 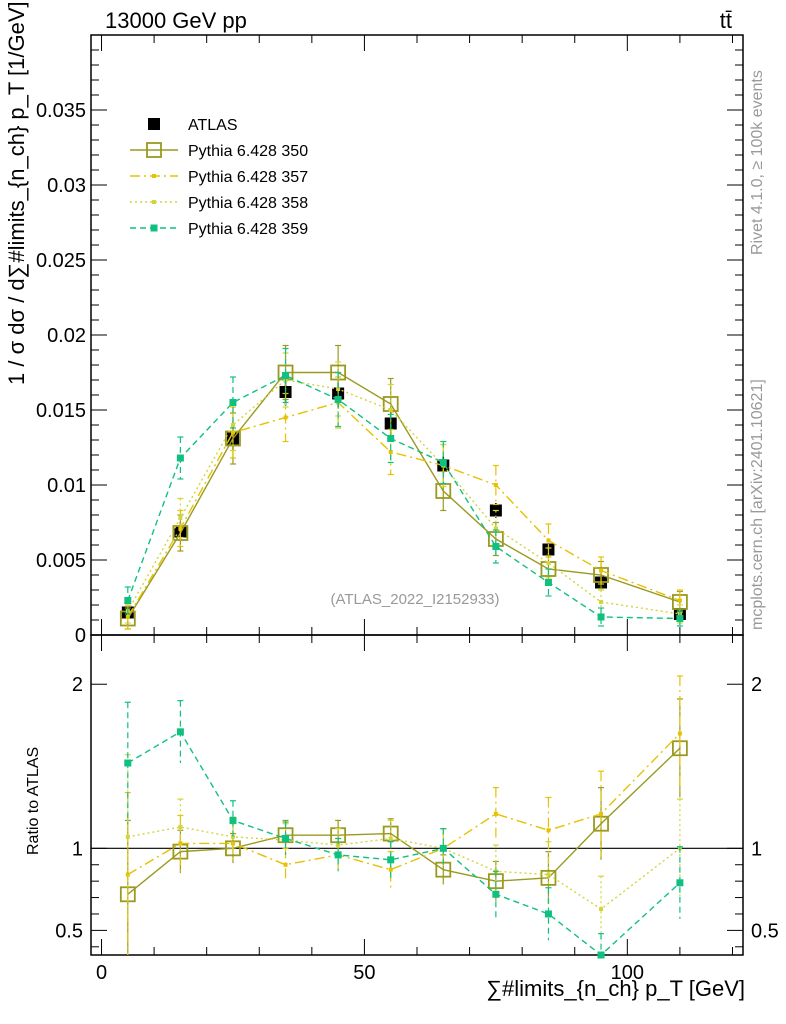 I want to click on legend-item: Pythia 6.428 350, so click(x=219, y=151).